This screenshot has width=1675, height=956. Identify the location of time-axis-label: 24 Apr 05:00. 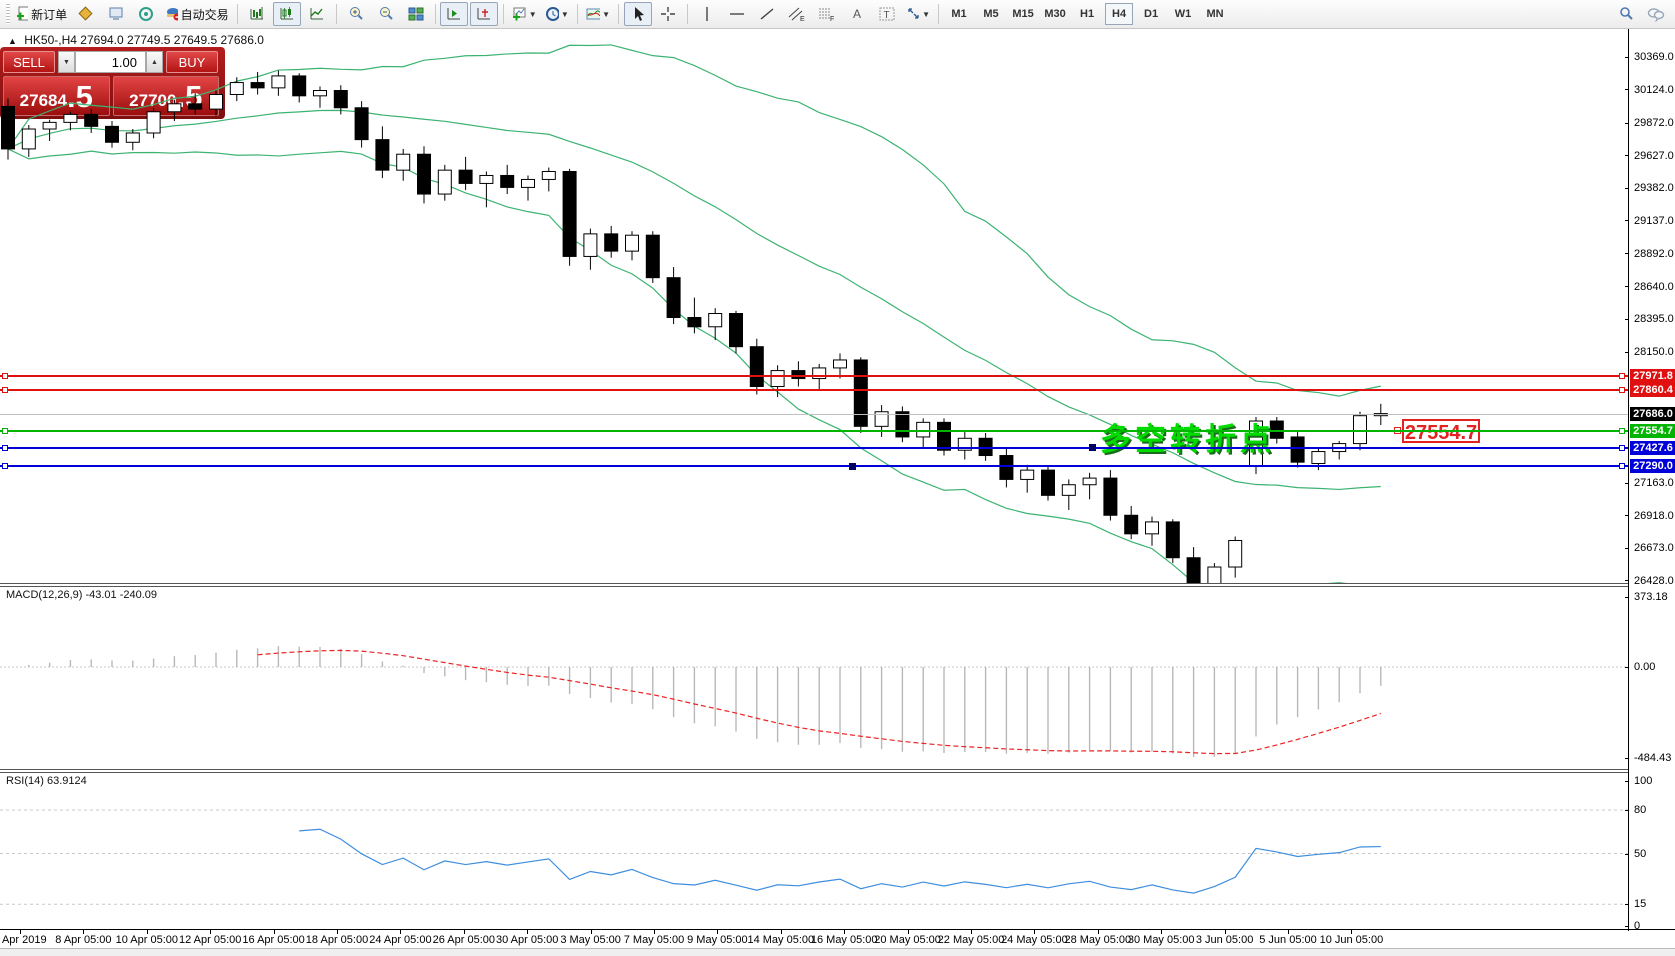
(400, 940).